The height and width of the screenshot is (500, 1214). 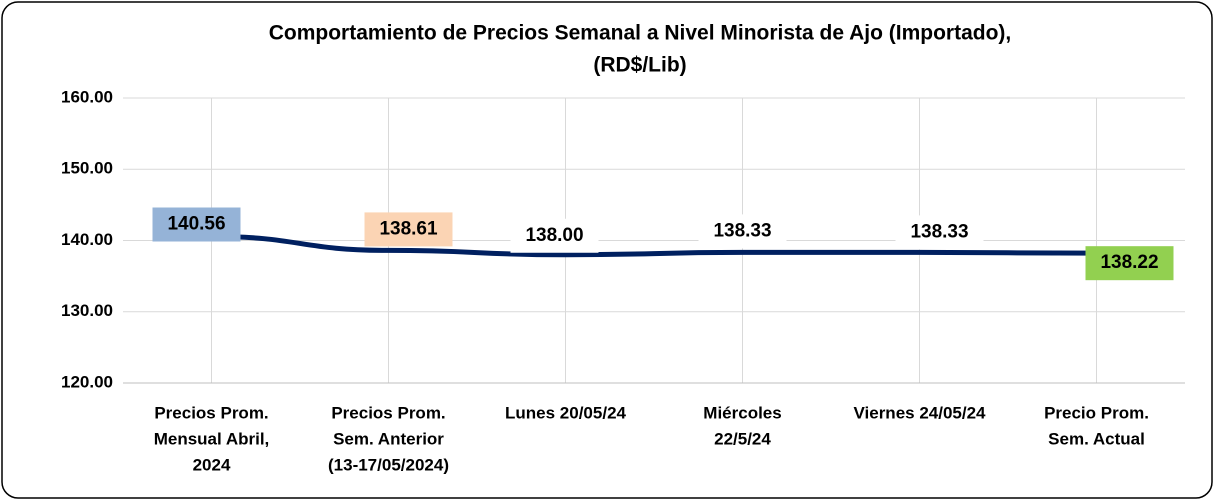 I want to click on x-tick-label: Lunes 20/05/24, so click(x=566, y=412).